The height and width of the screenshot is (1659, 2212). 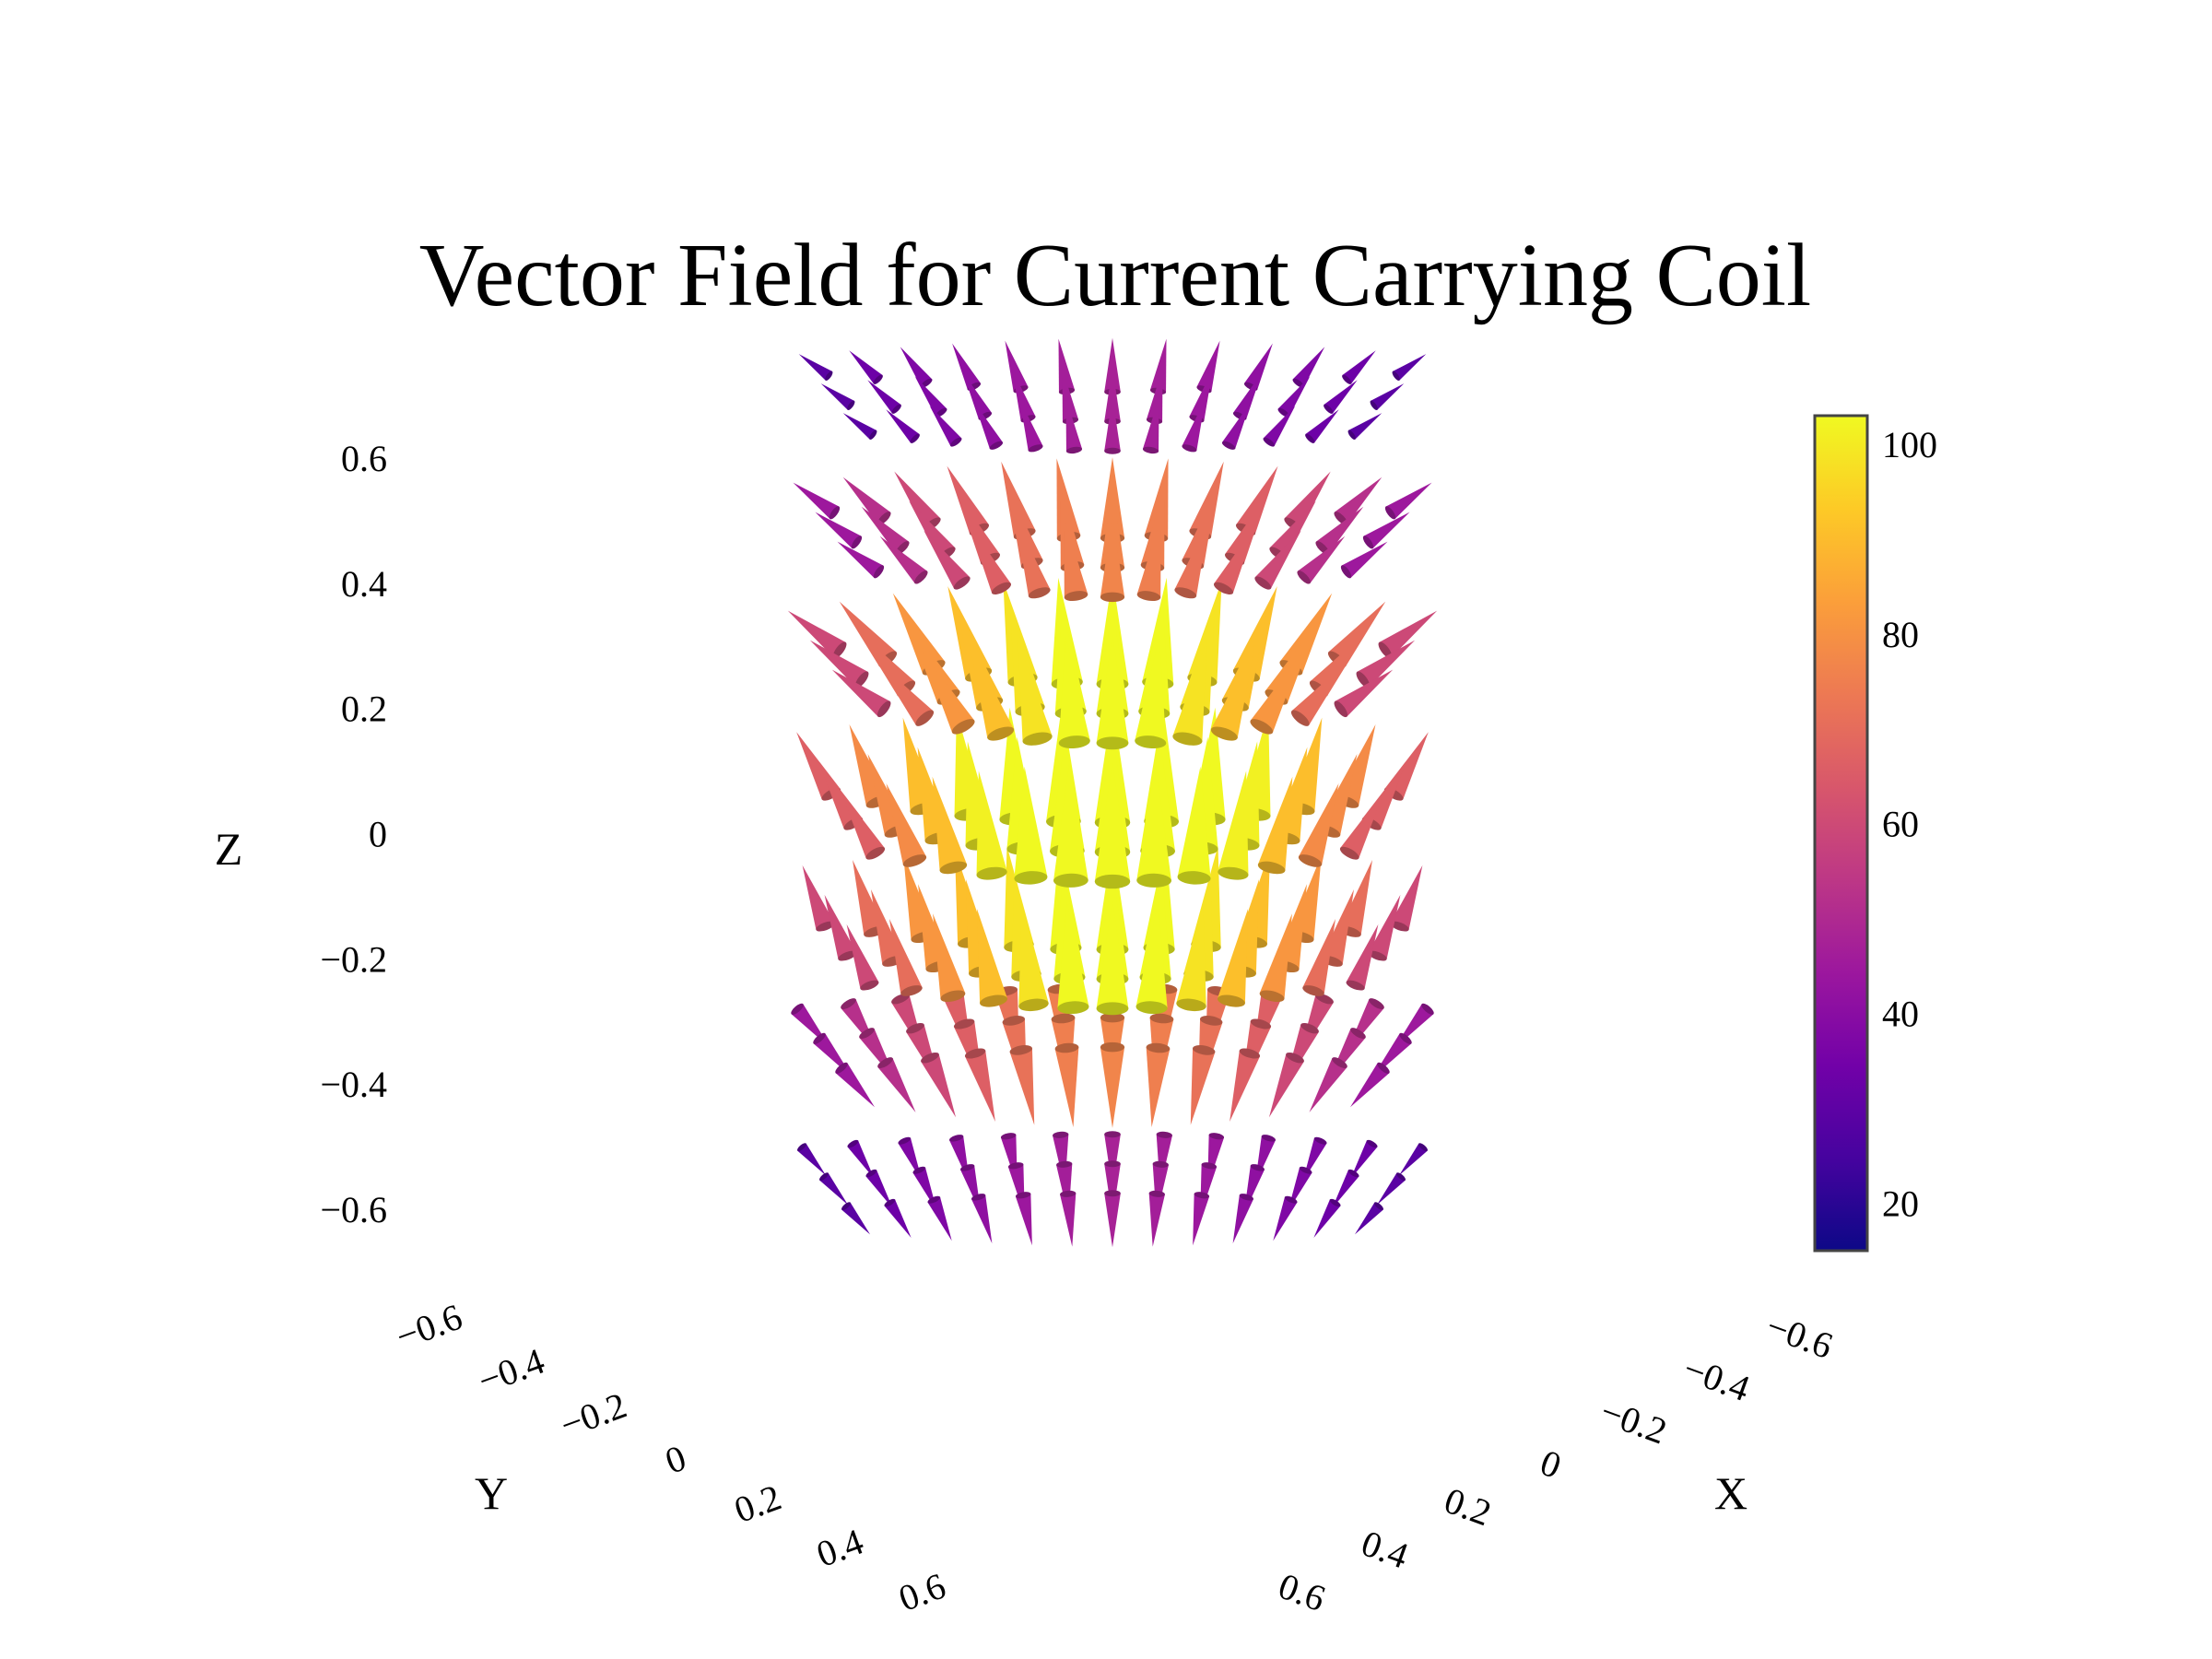 What do you see at coordinates (353, 1084) in the screenshot?
I see `z-tick-label: −0.4` at bounding box center [353, 1084].